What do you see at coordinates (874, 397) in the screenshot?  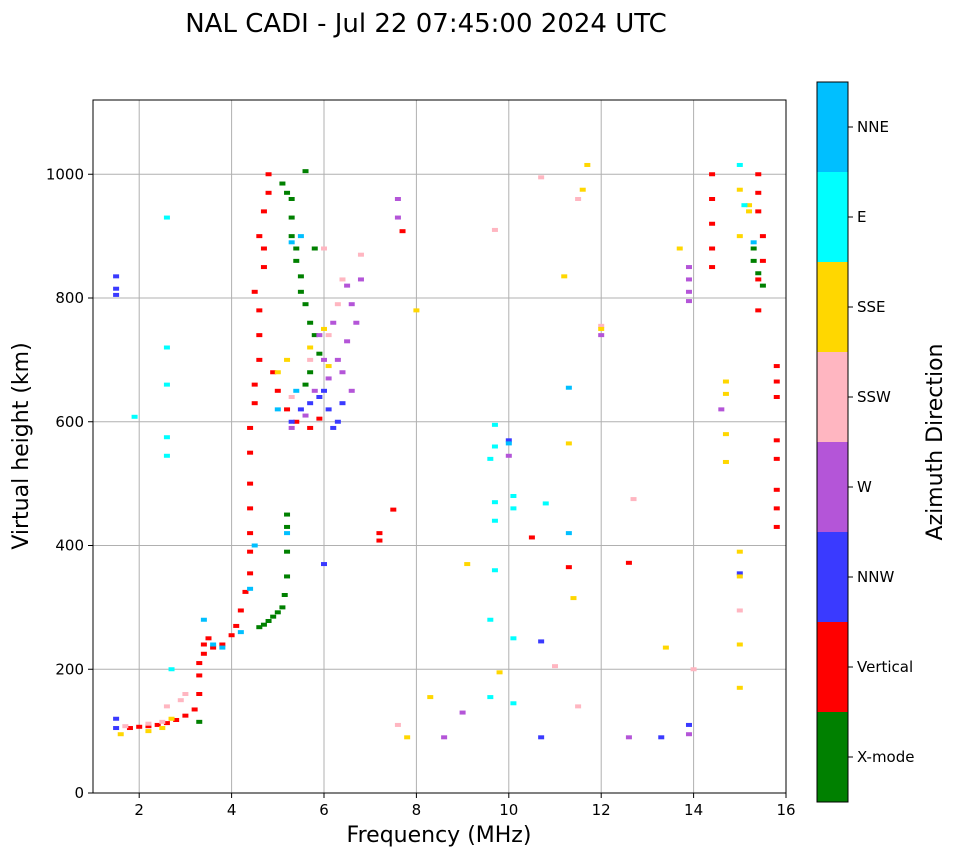 I see `colorbar-label-ssw: SSW` at bounding box center [874, 397].